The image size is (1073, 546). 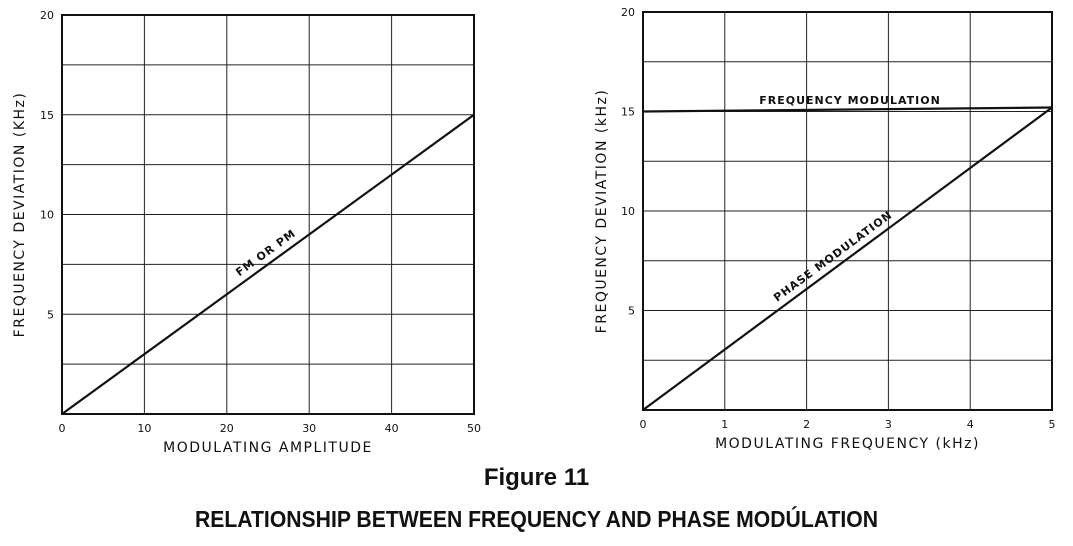 What do you see at coordinates (392, 428) in the screenshot?
I see `x-tick-label: 40` at bounding box center [392, 428].